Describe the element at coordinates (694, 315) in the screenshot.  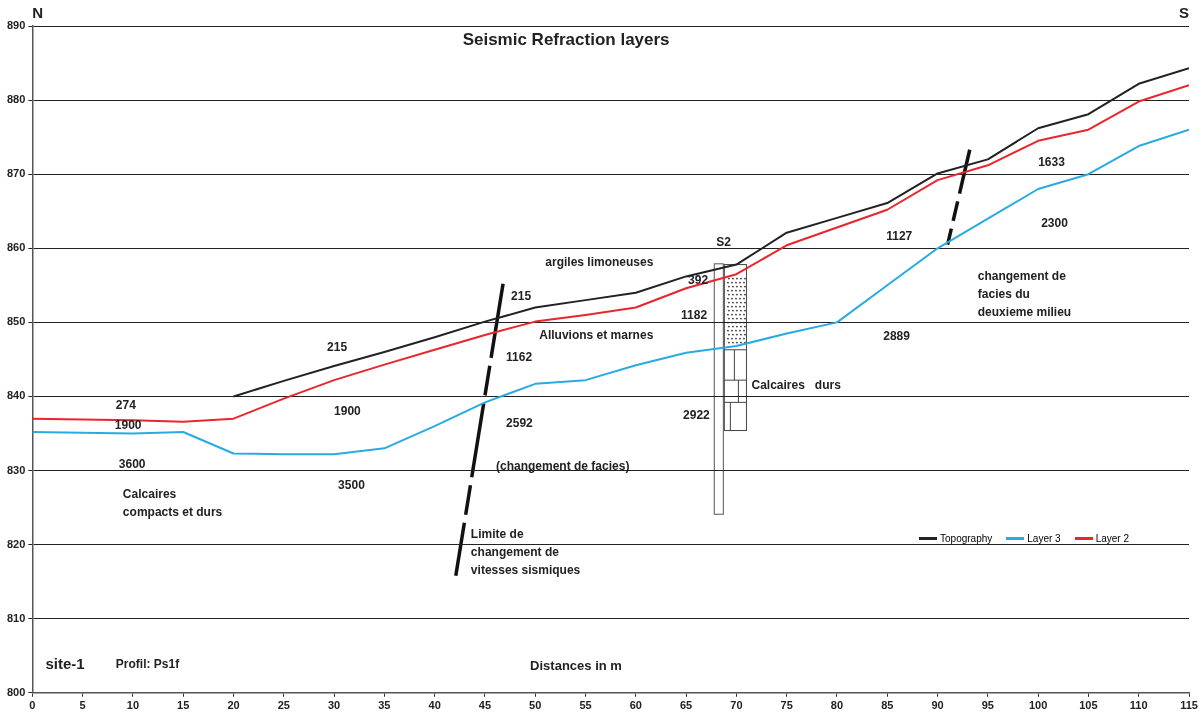
I see `annotation: 1182` at that location.